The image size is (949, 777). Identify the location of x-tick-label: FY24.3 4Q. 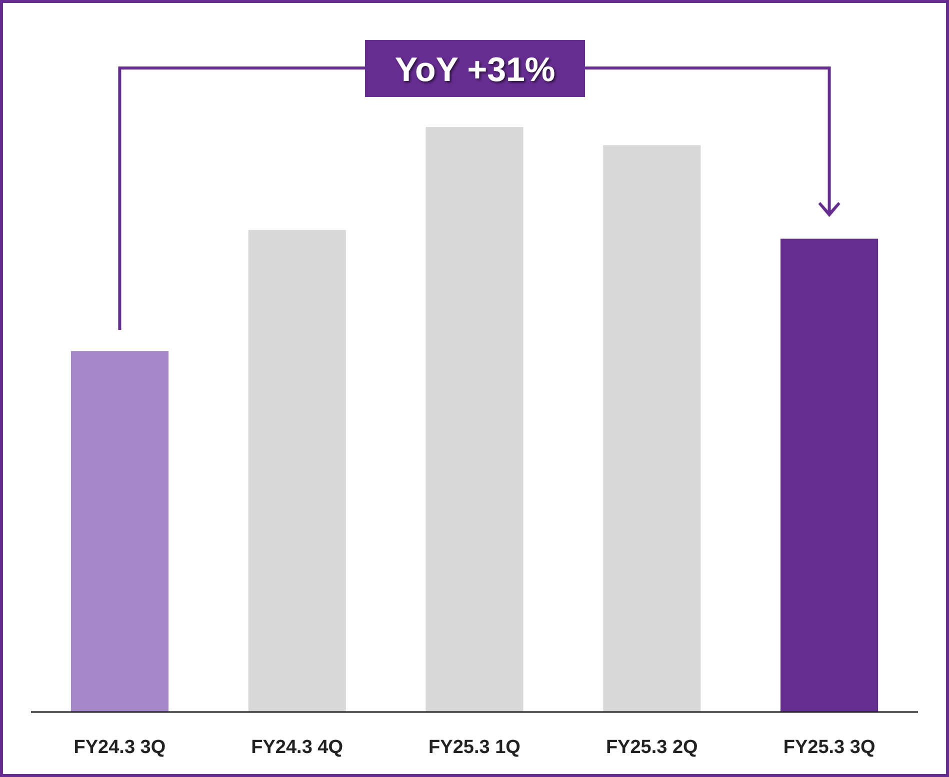
(297, 747).